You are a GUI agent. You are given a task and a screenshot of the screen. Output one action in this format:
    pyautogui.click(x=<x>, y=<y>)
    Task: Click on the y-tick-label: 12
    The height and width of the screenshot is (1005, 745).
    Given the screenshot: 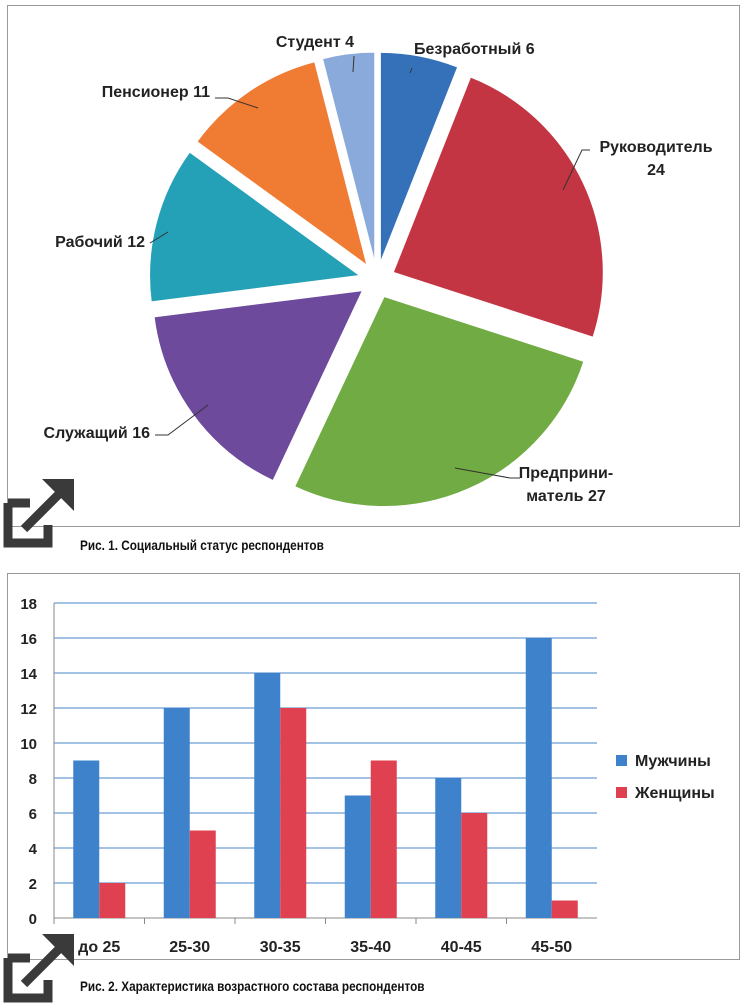 What is the action you would take?
    pyautogui.click(x=28, y=709)
    